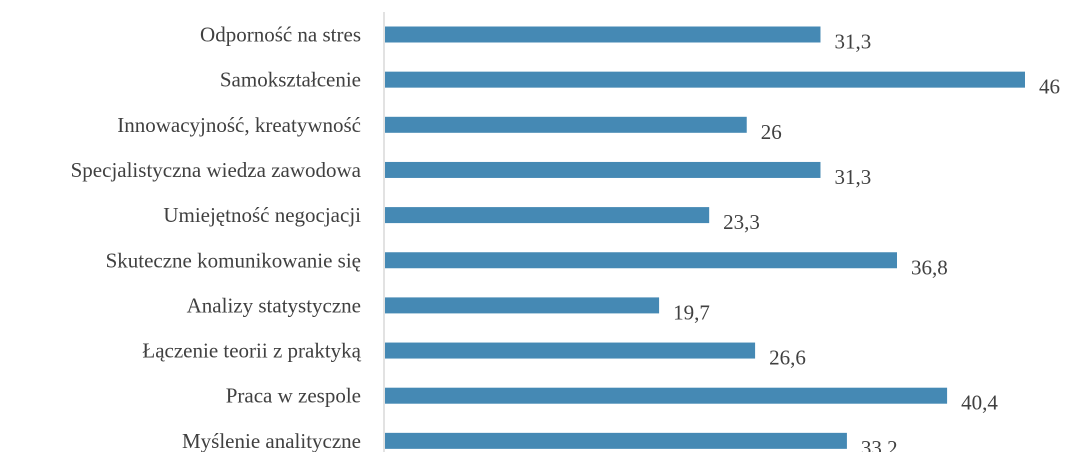  I want to click on value-label-5: 36,8, so click(929, 267).